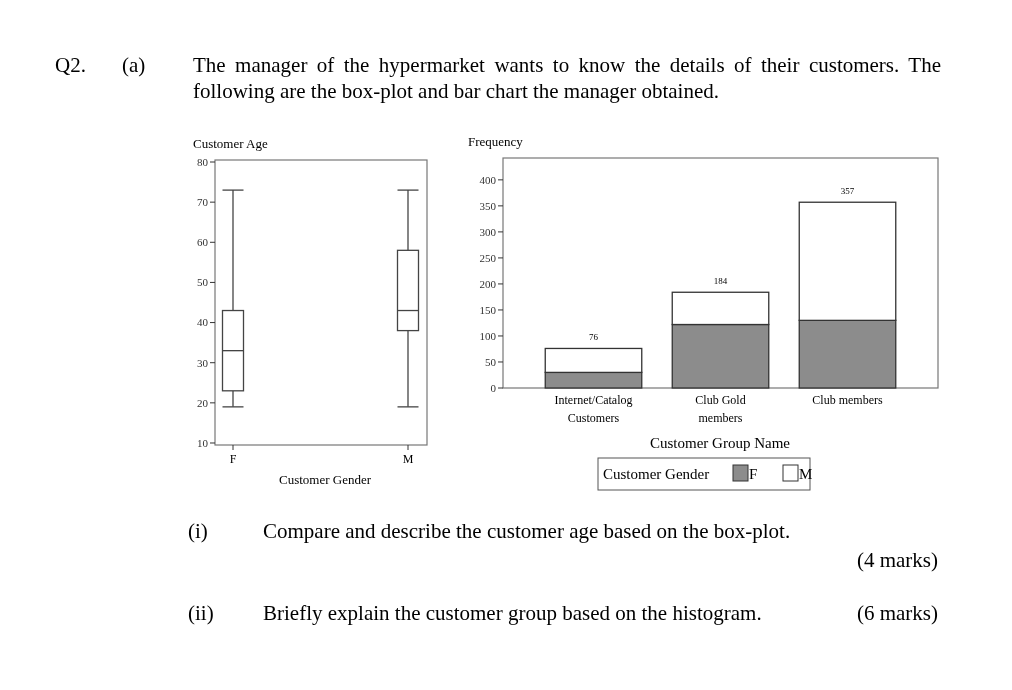  Describe the element at coordinates (512, 613) in the screenshot. I see `text: Briefly explain the customer group based on the histogram.` at that location.